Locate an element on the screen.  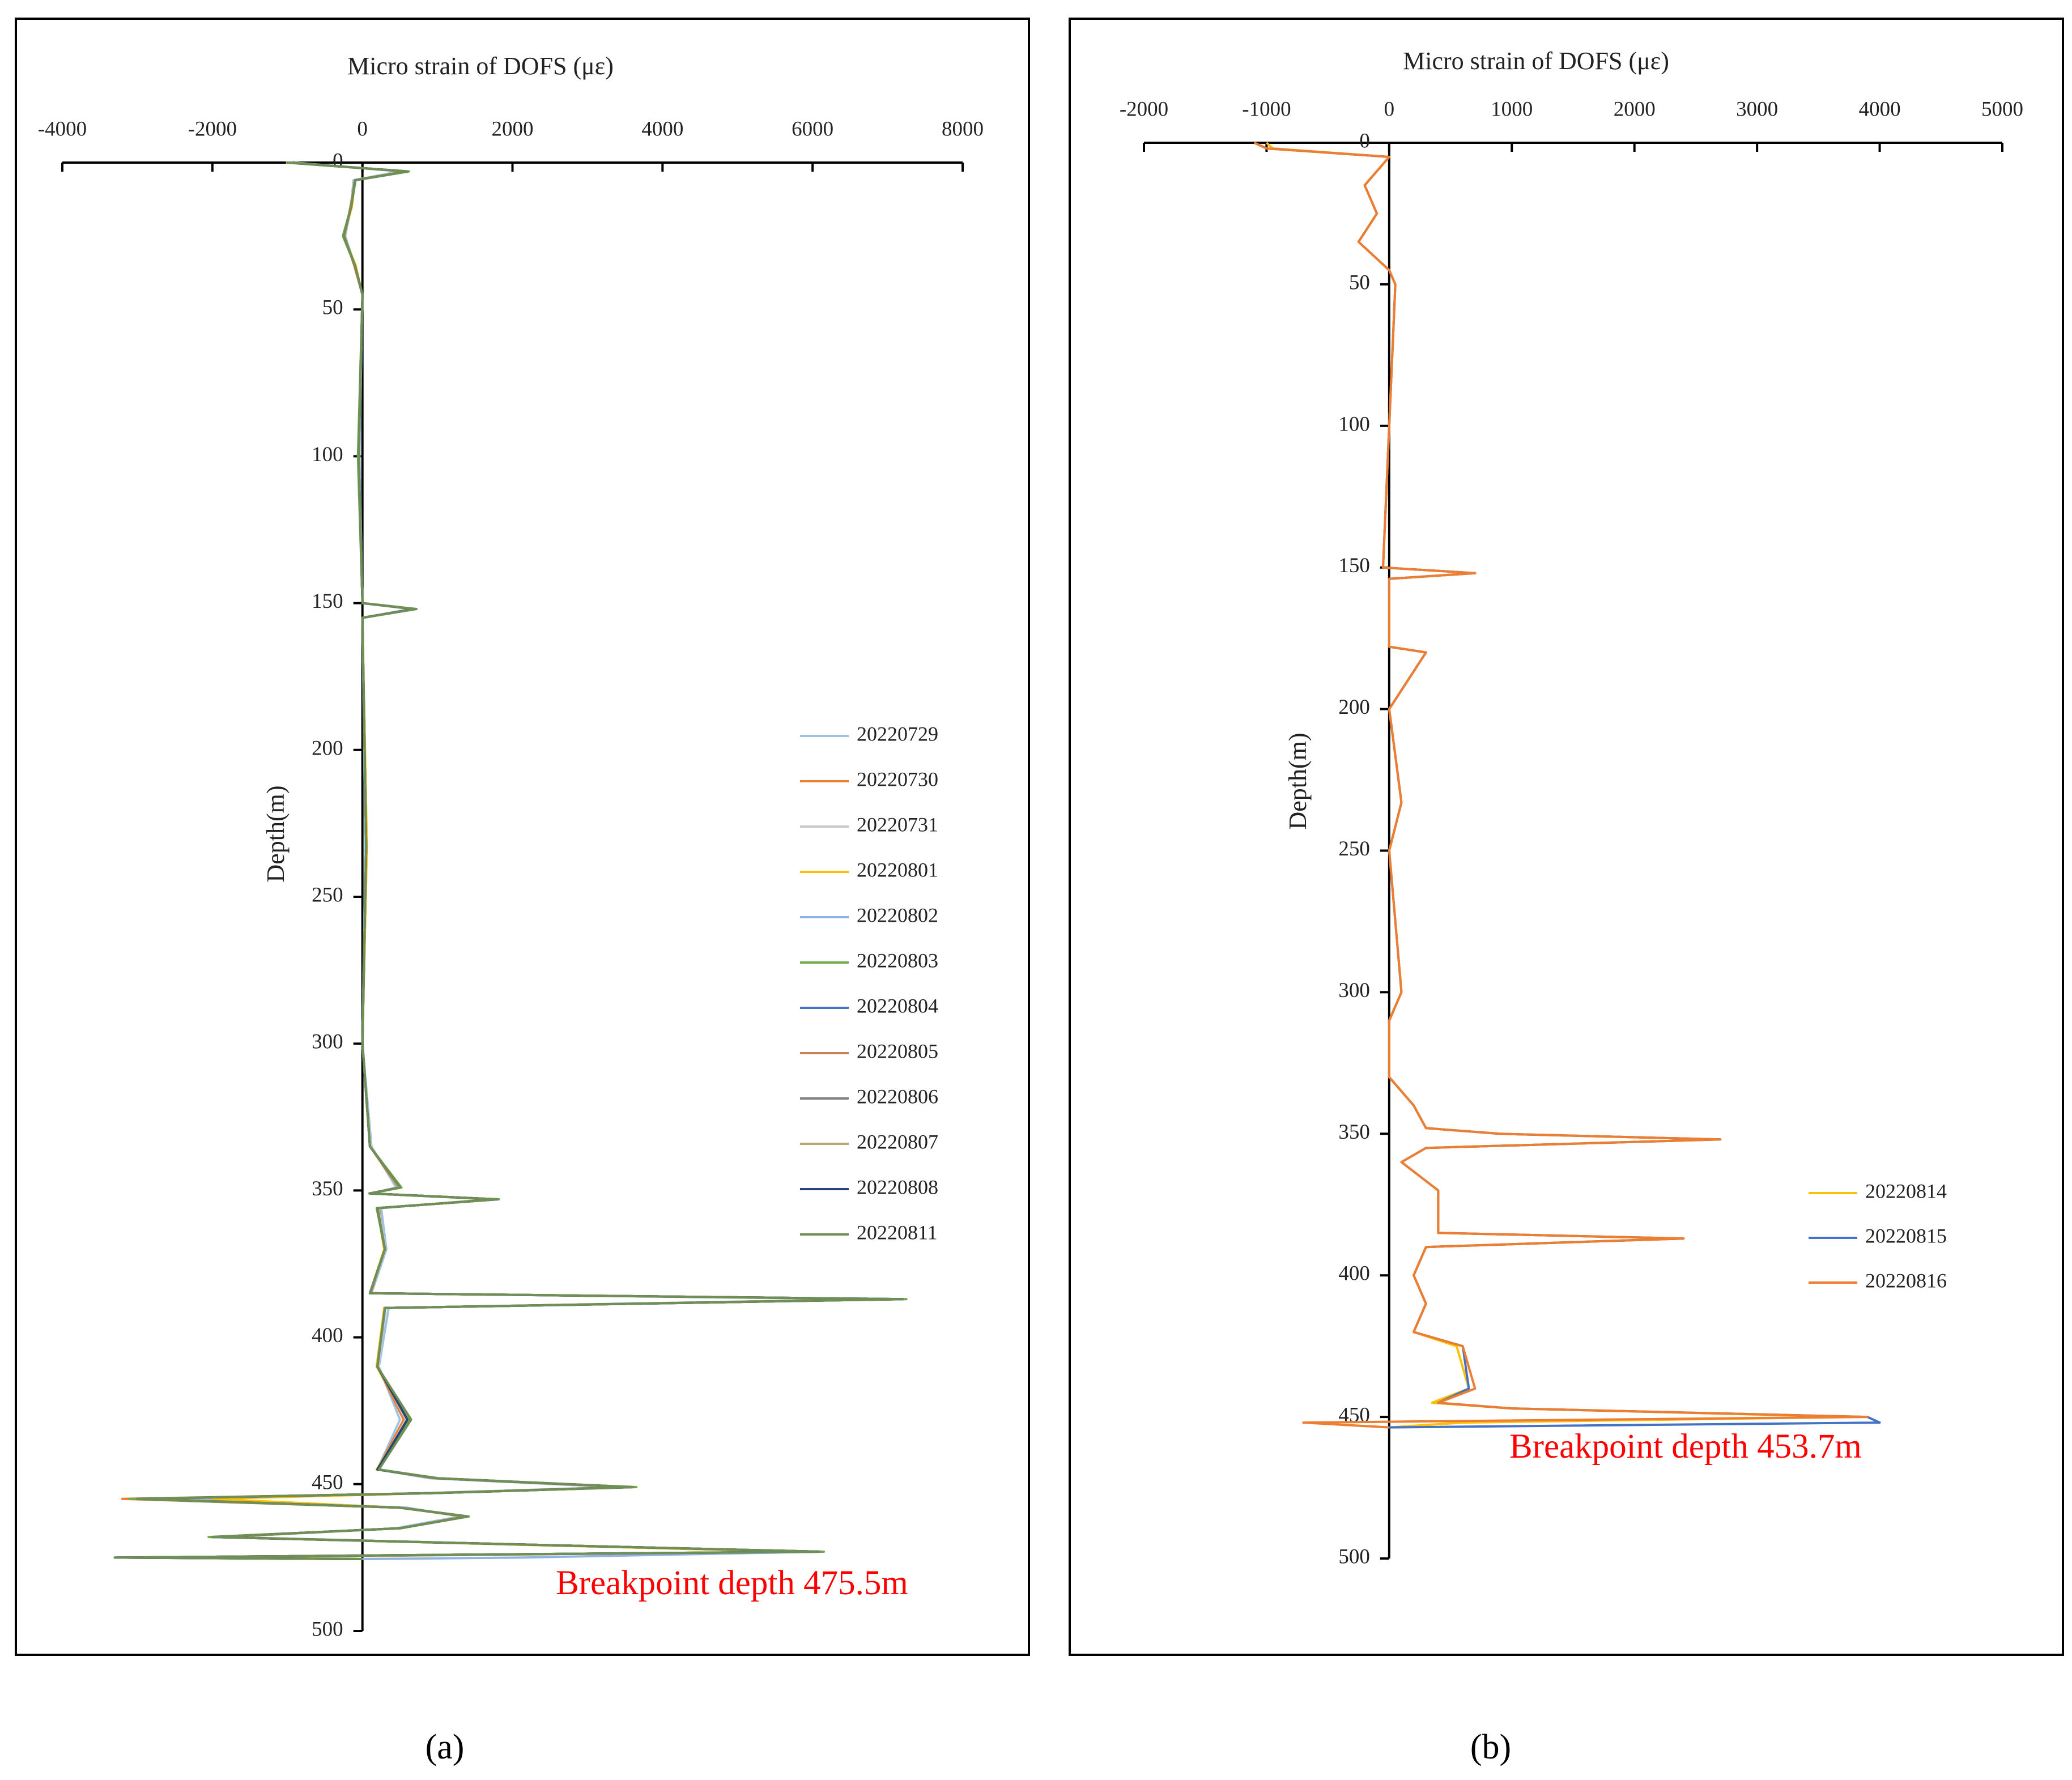
annotation: Breakpoint depth 475.5m is located at coordinates (732, 1583).